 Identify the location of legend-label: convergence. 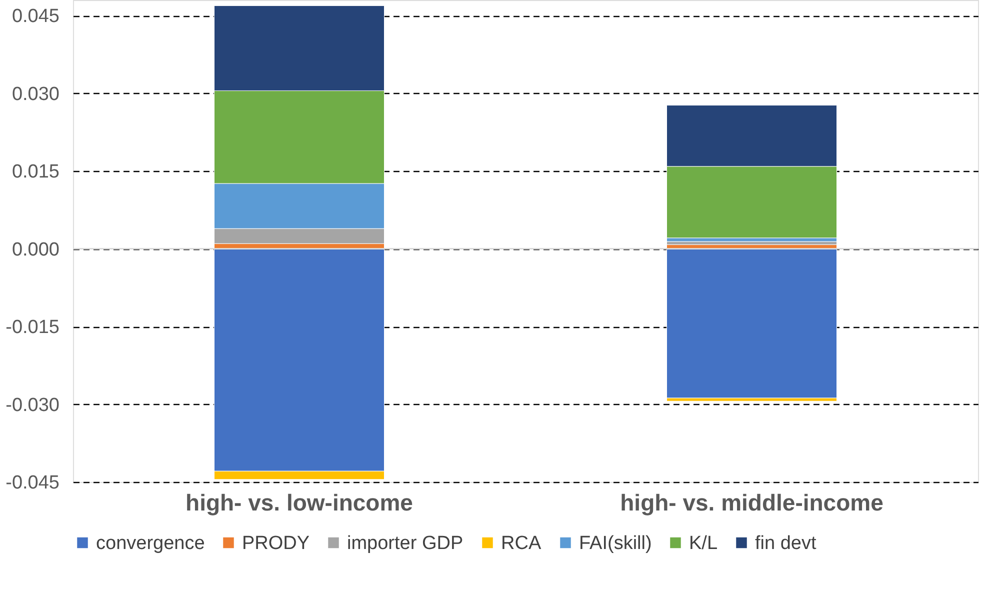
(150, 543).